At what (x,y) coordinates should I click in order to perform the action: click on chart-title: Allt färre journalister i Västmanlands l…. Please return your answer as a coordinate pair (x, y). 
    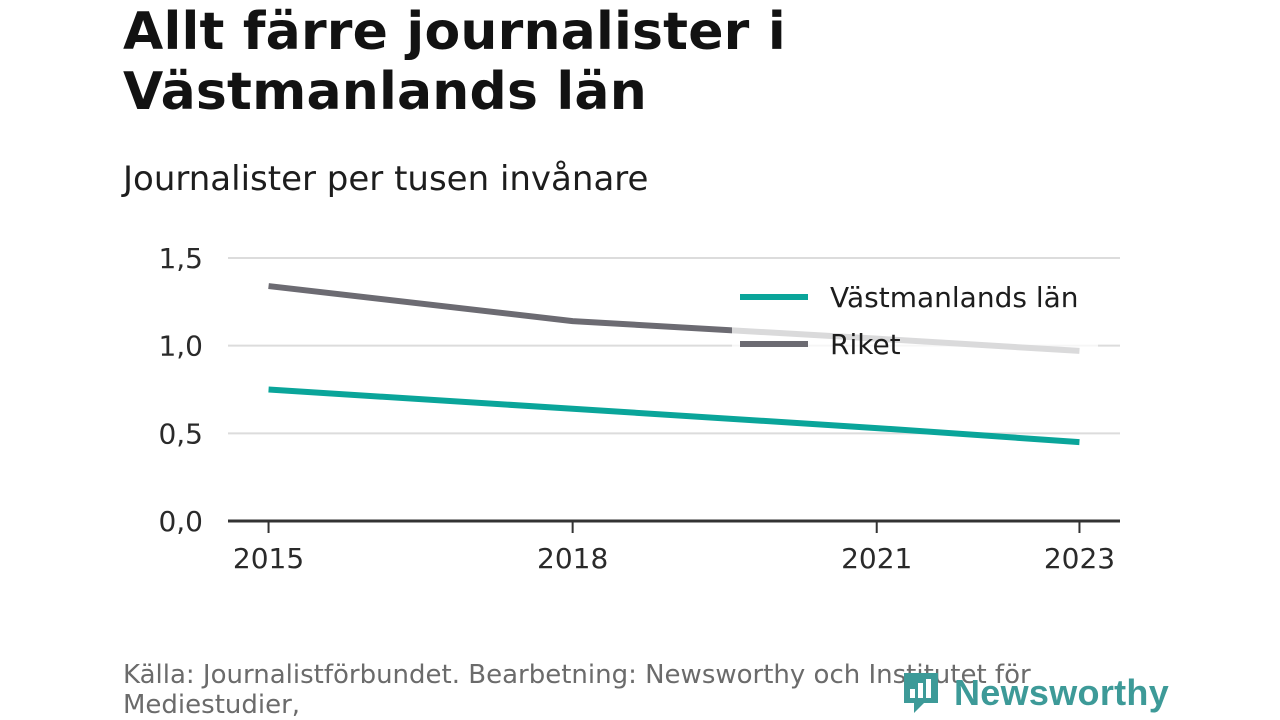
    Looking at the image, I should click on (454, 62).